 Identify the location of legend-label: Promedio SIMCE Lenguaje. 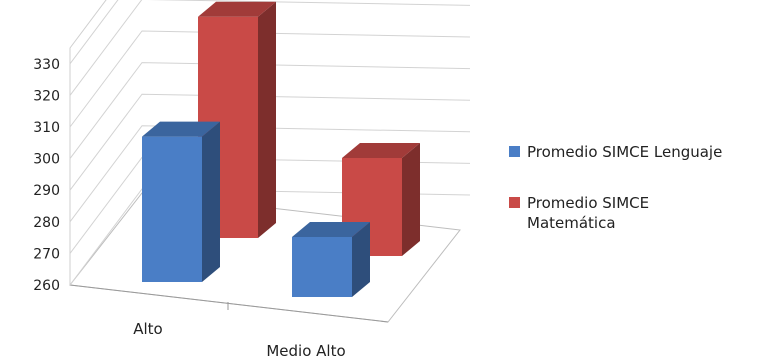
(624, 152).